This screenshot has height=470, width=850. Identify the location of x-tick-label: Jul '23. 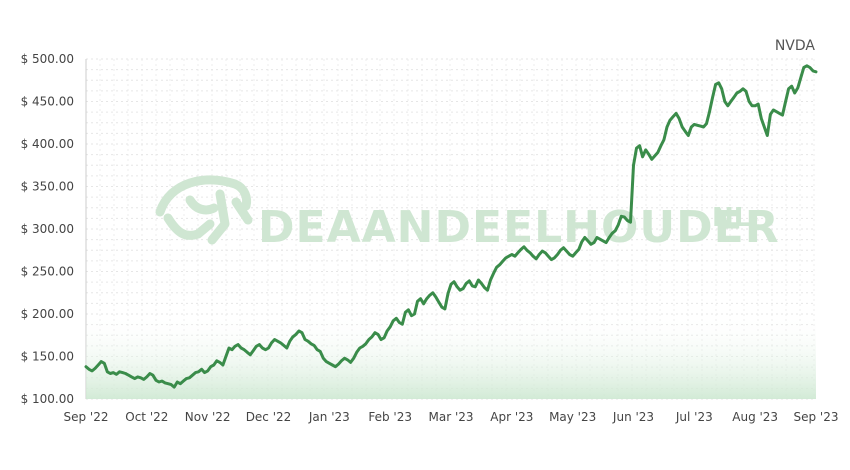
(694, 417).